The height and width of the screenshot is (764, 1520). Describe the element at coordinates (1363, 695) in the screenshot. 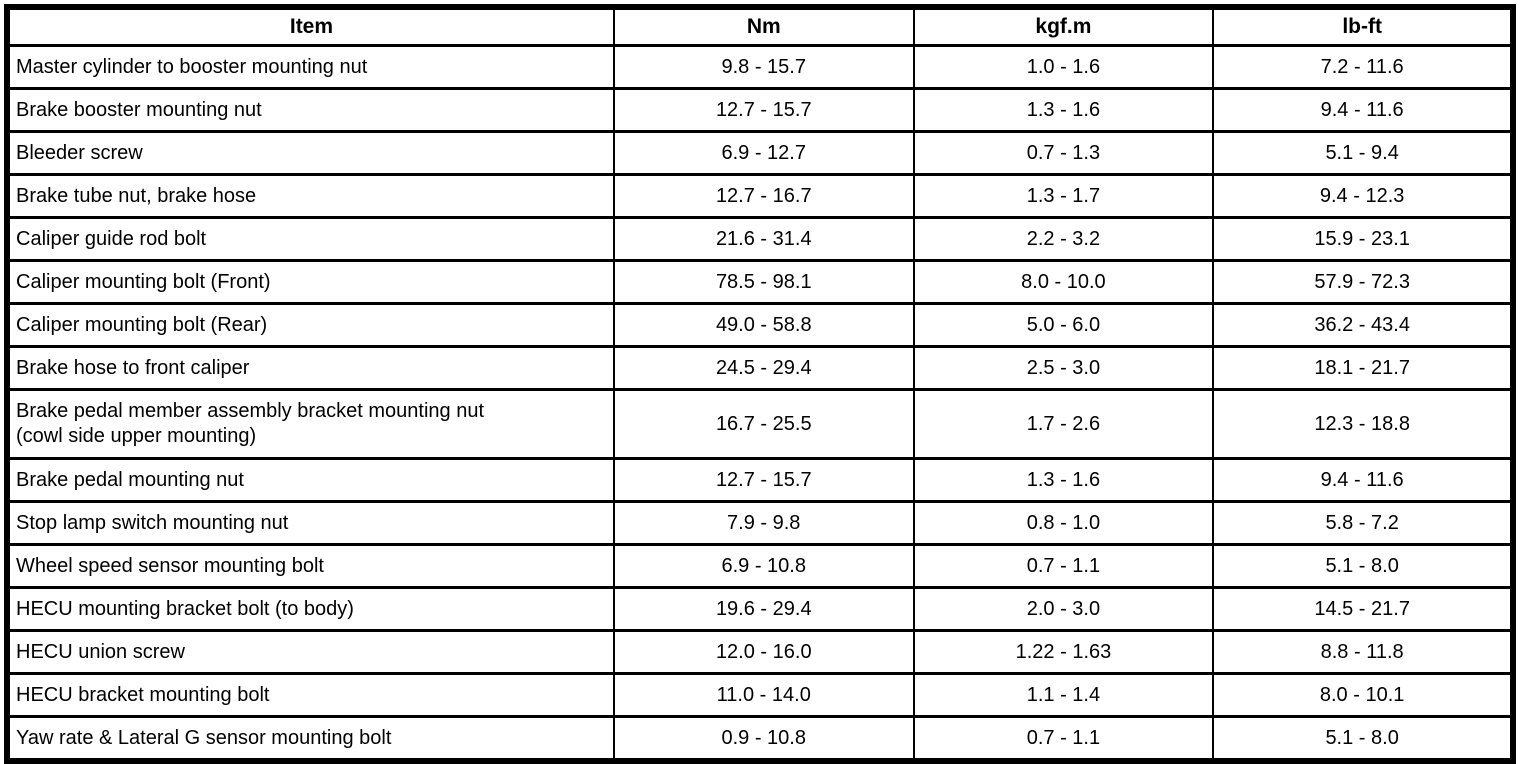

I see `lbft-cell: 8.0 - 10.1` at that location.